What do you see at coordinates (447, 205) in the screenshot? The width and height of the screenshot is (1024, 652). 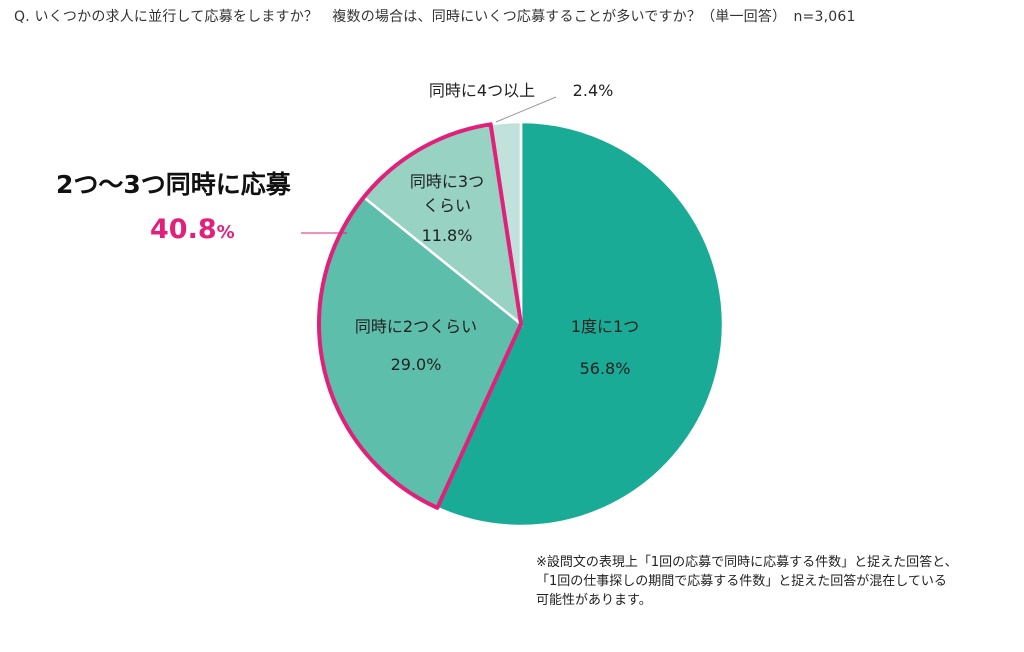 I see `slice-label-3-line-2: くらい` at bounding box center [447, 205].